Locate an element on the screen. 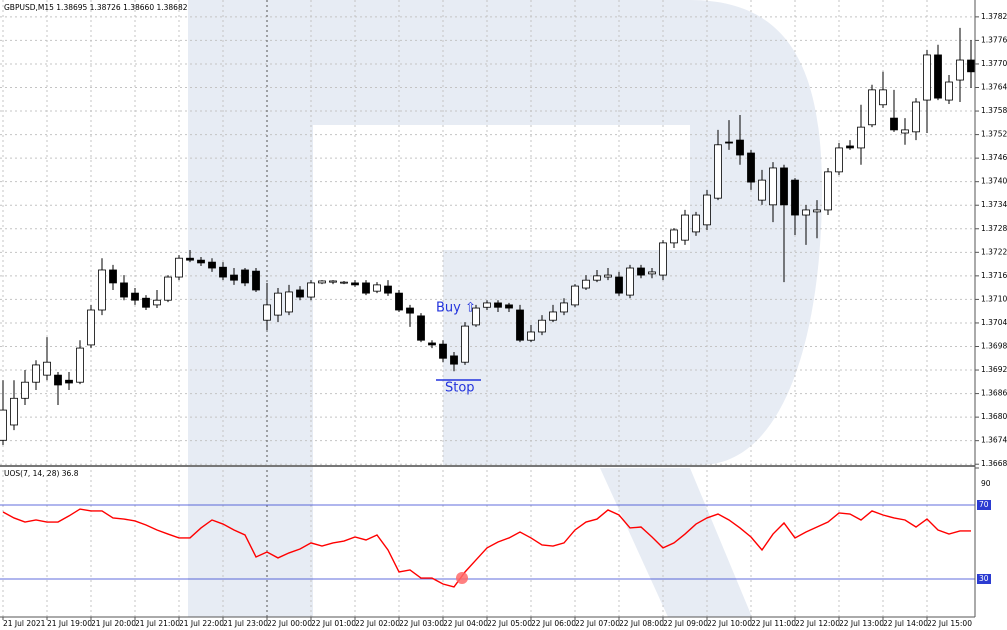 The width and height of the screenshot is (1007, 630). x-tick-label: 21 Jul 20:00 is located at coordinates (113, 623).